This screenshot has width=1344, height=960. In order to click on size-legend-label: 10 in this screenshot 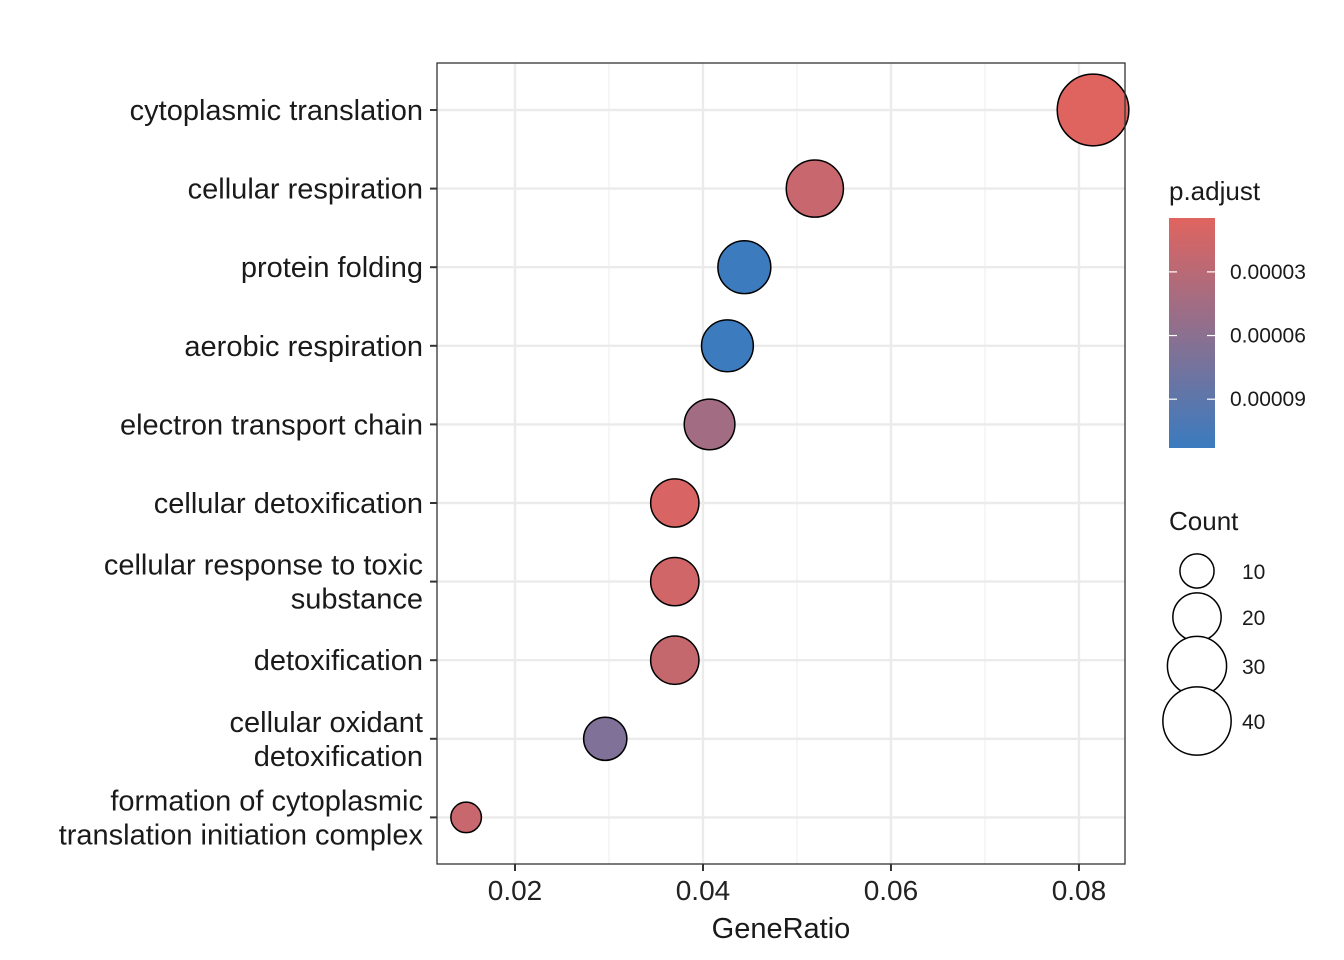, I will do `click(1253, 572)`.